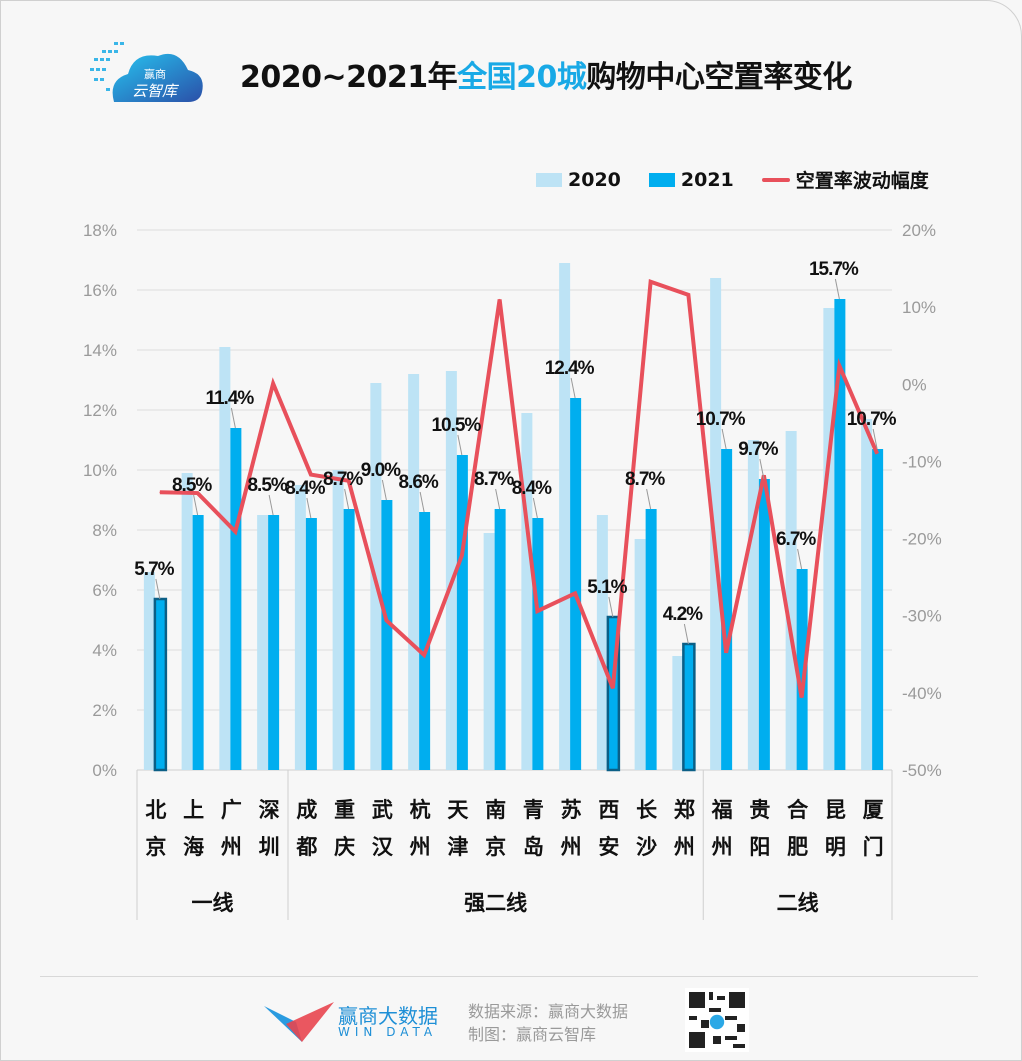  I want to click on data-label-2021: 8.5%, so click(267, 485).